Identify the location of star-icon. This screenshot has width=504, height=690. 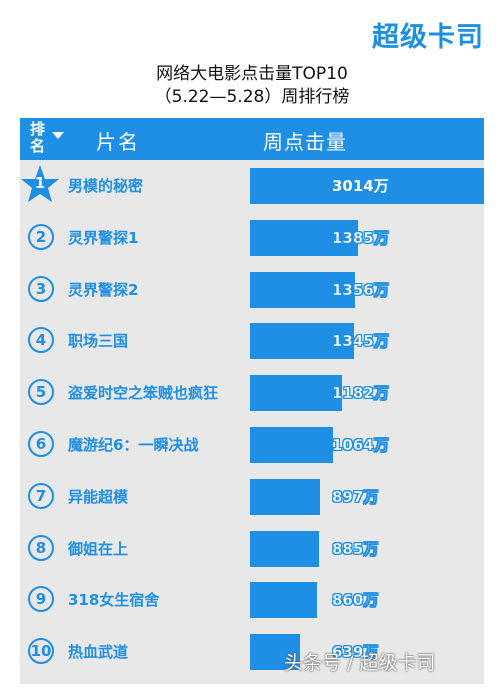
(40, 183).